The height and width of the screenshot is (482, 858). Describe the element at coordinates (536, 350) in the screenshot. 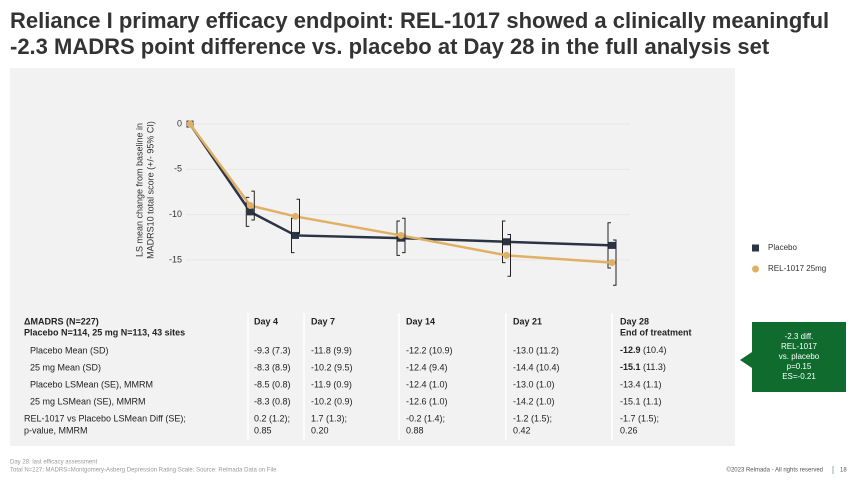

I see `table-cell: -13.0 (11.2)` at that location.